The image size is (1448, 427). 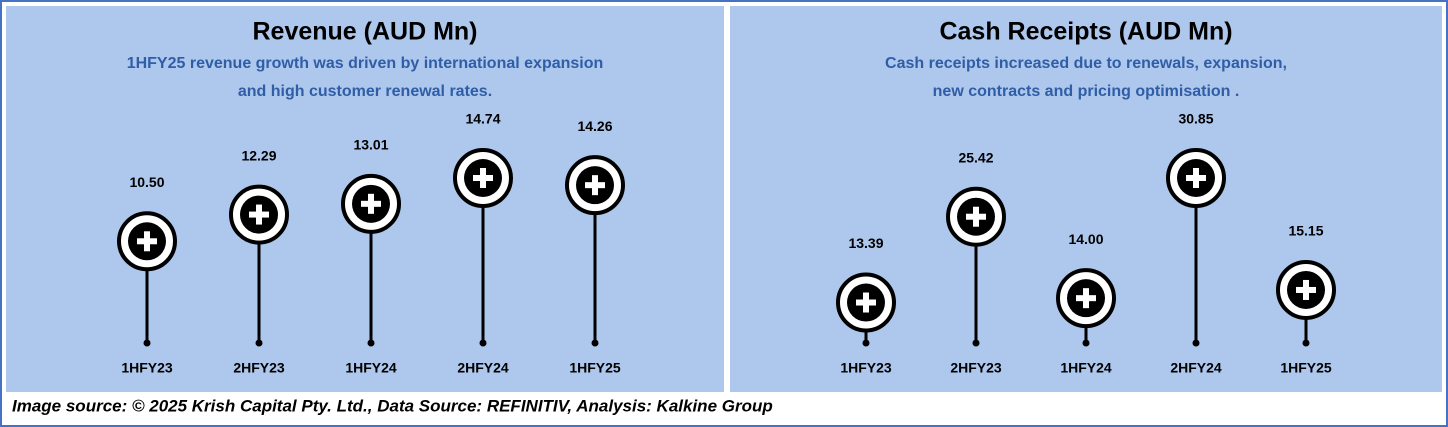 I want to click on value-label: 14.26, so click(x=594, y=126).